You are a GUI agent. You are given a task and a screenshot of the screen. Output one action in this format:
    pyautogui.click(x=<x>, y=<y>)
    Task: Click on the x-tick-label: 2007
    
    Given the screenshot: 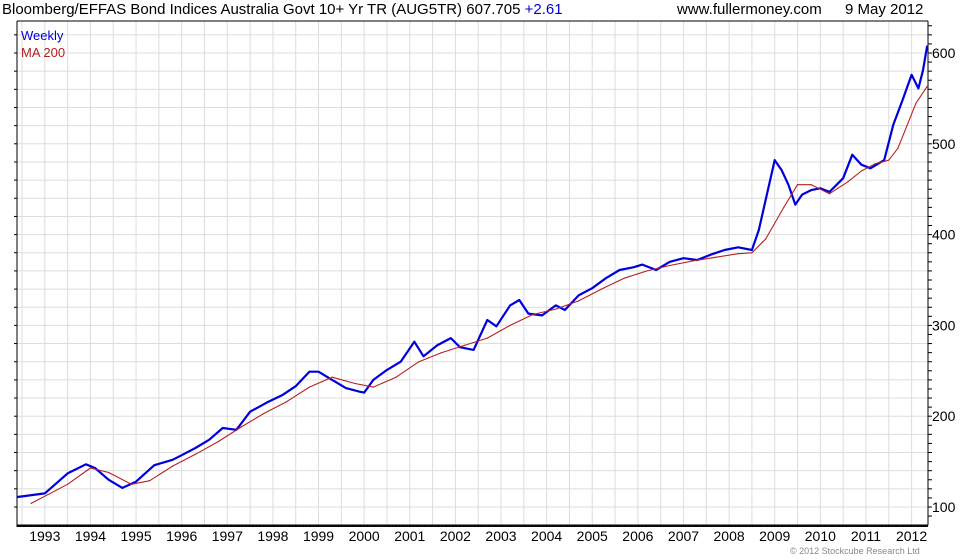 What is the action you would take?
    pyautogui.click(x=683, y=536)
    